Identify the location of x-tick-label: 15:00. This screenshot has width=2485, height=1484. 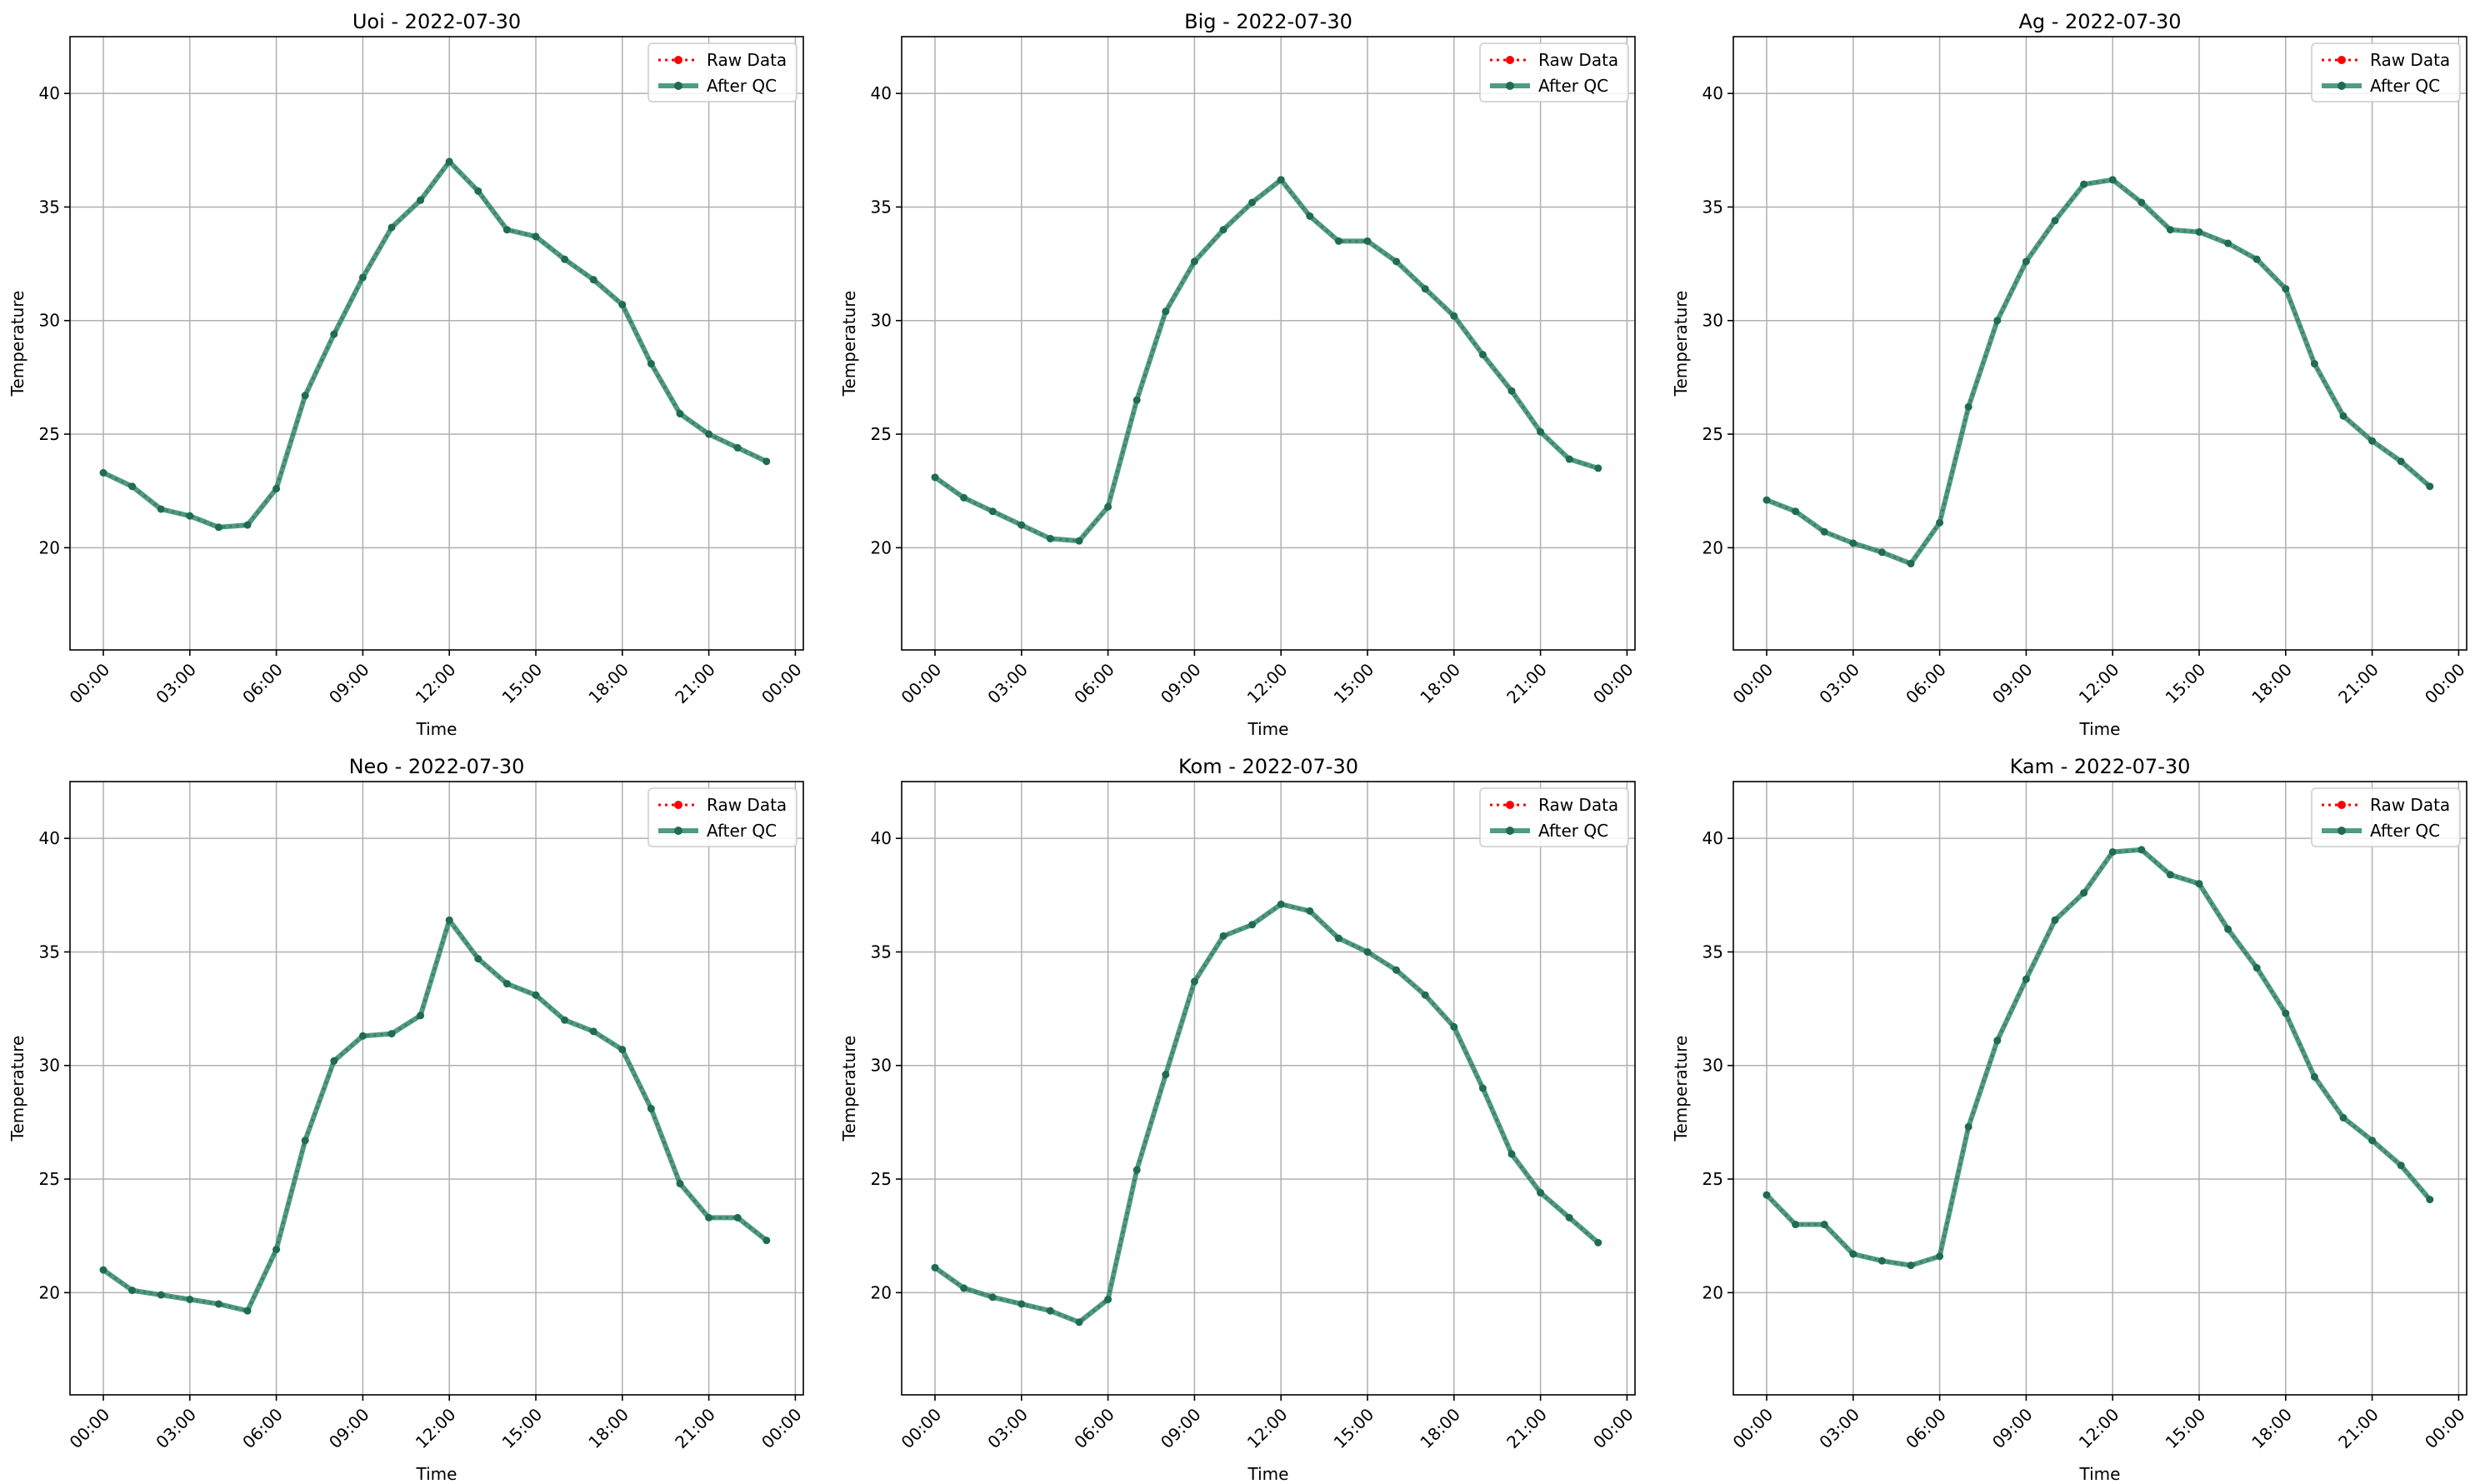
(1354, 683).